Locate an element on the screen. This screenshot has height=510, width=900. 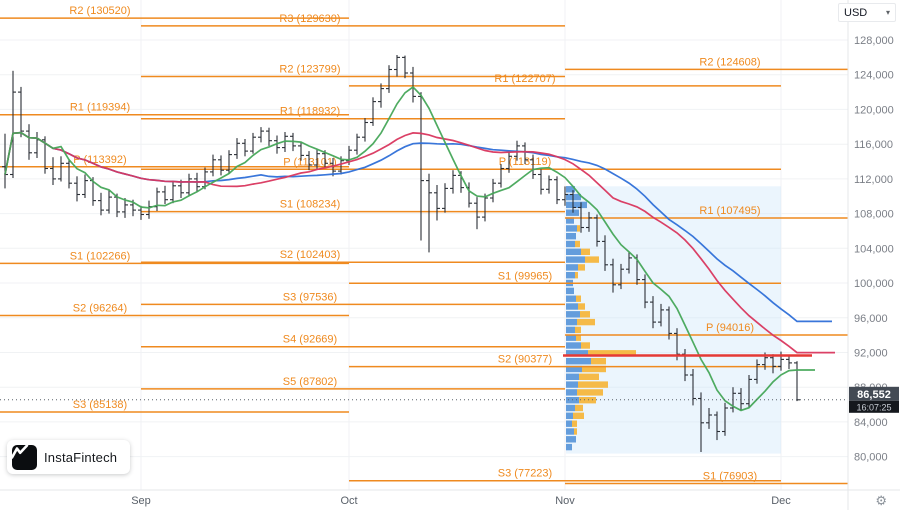
pivot-label: R3 (129630) is located at coordinates (309, 19).